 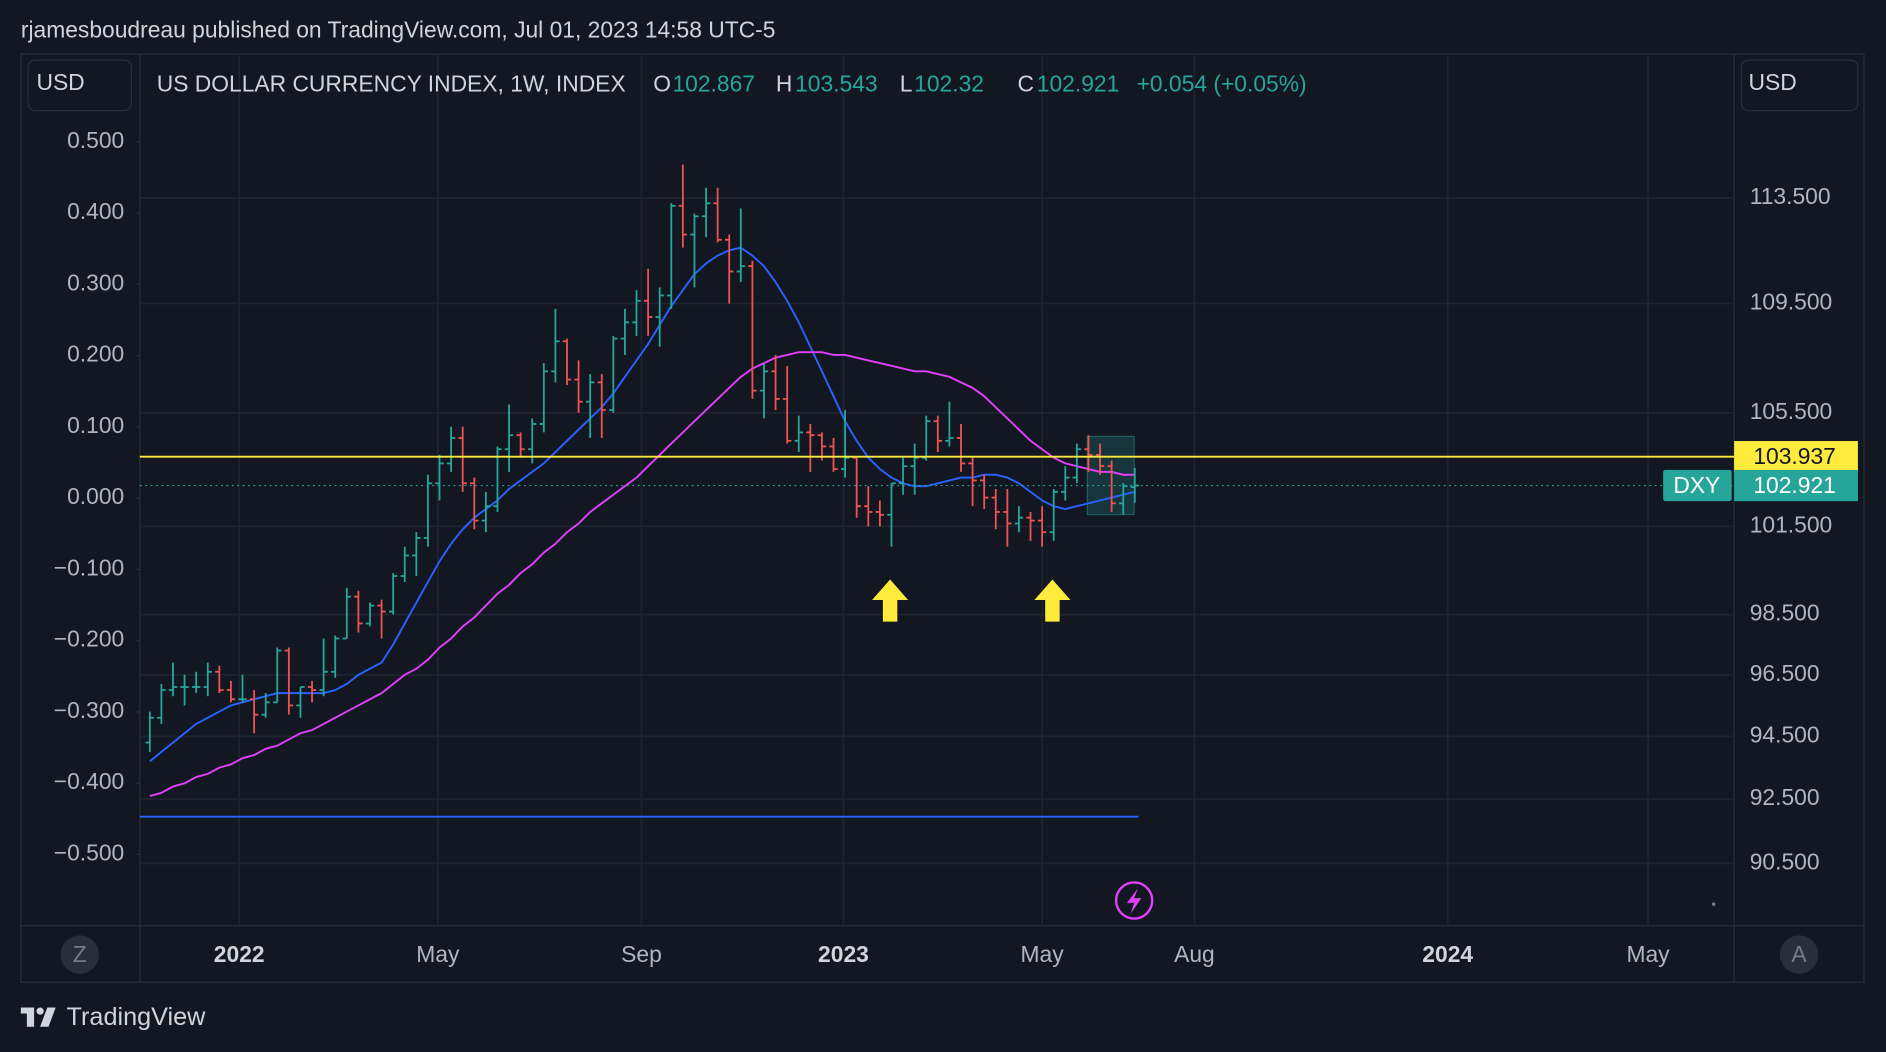 I want to click on y-tick-label: 96.500, so click(x=1785, y=673).